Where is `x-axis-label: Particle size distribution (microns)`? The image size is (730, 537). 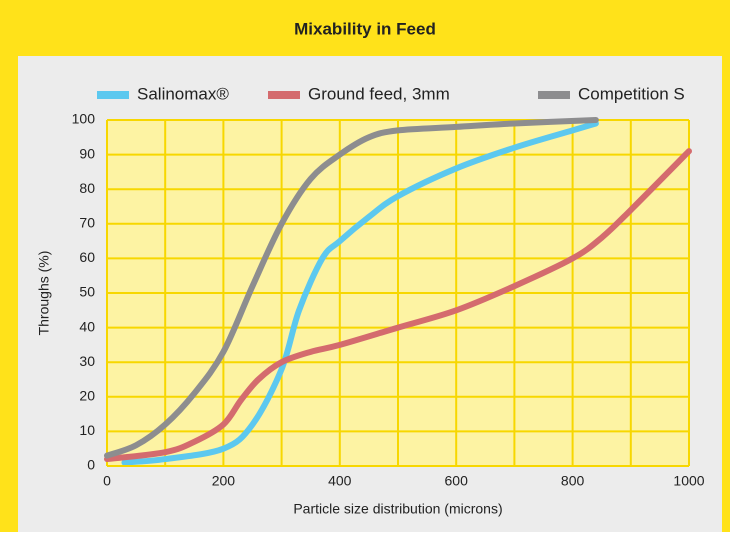
x-axis-label: Particle size distribution (microns) is located at coordinates (397, 509).